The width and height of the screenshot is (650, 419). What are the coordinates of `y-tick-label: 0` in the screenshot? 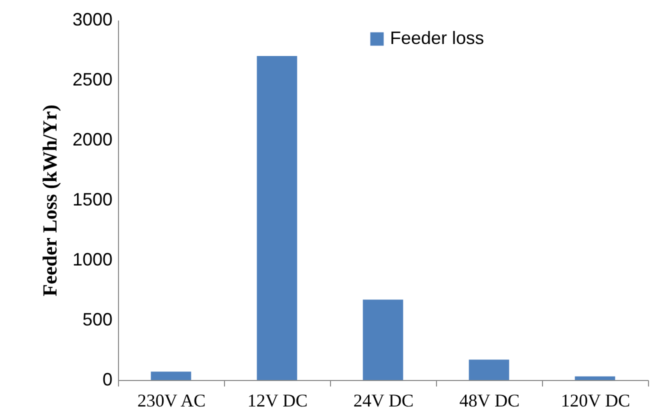 It's located at (107, 380).